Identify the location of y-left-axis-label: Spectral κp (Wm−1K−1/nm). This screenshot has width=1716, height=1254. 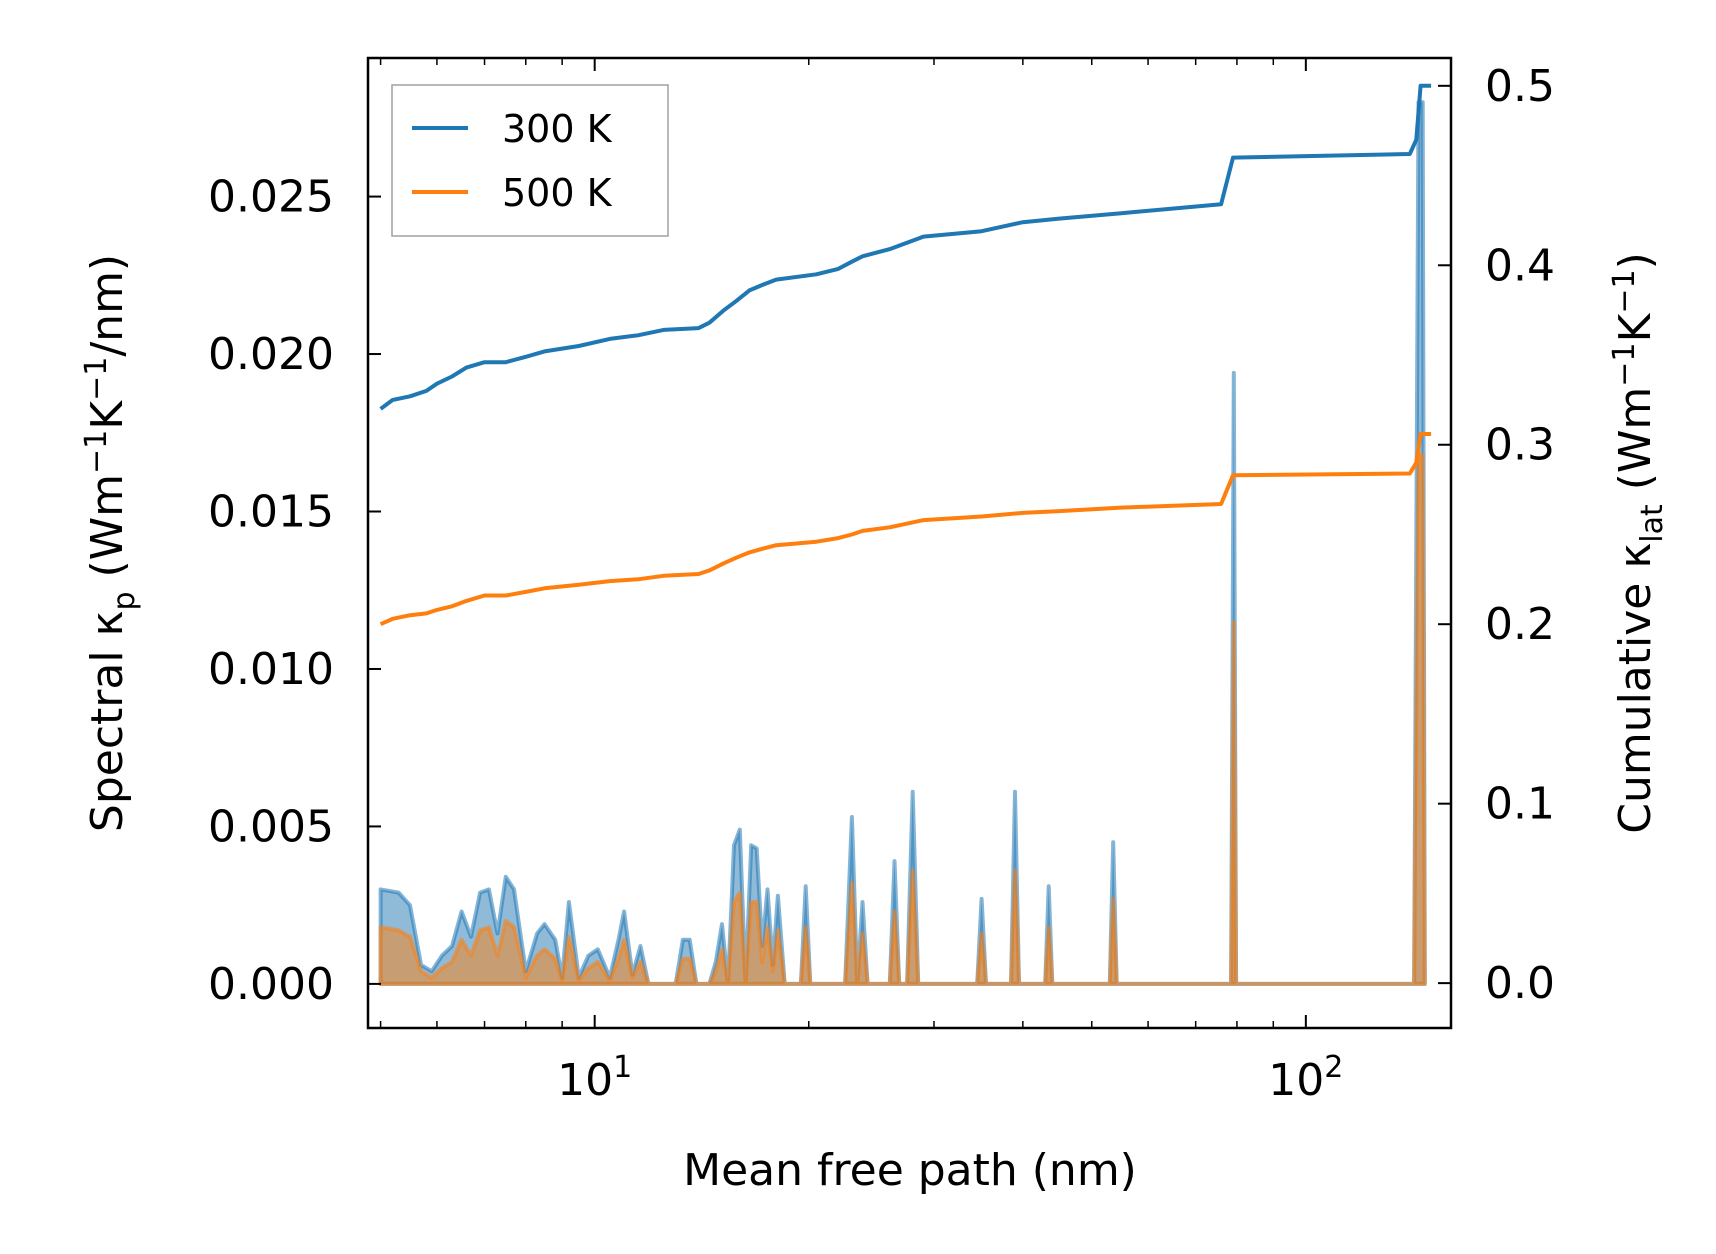
(110, 543).